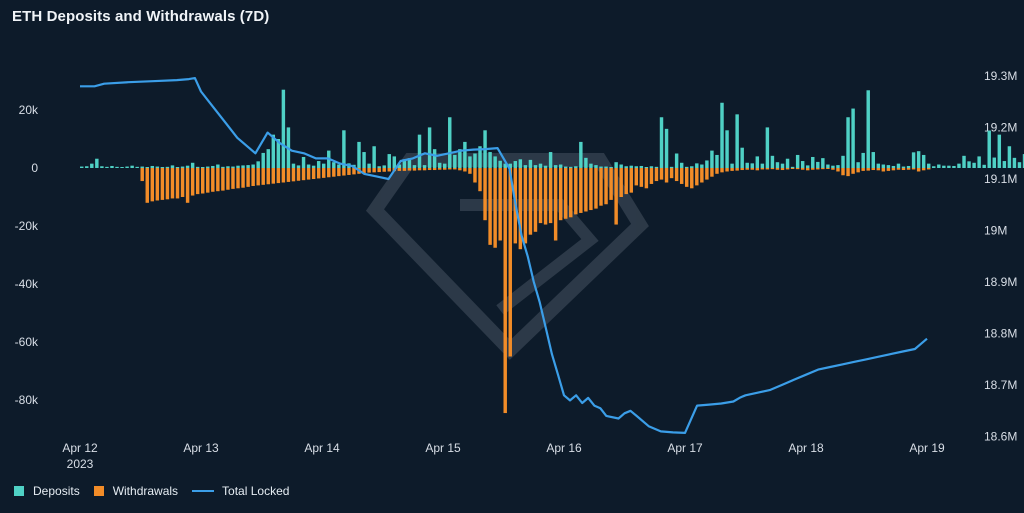 This screenshot has height=513, width=1024. What do you see at coordinates (685, 448) in the screenshot?
I see `x-tick-label: Apr 17` at bounding box center [685, 448].